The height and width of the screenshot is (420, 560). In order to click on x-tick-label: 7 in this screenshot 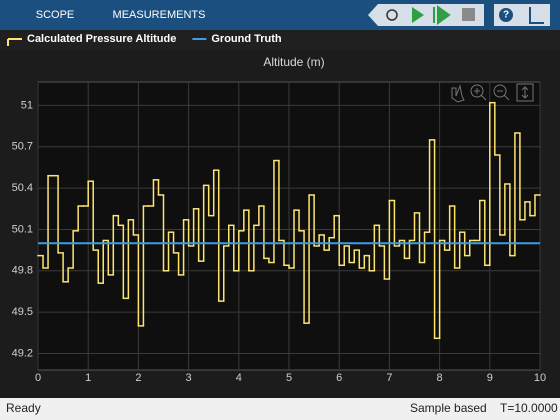, I will do `click(389, 378)`.